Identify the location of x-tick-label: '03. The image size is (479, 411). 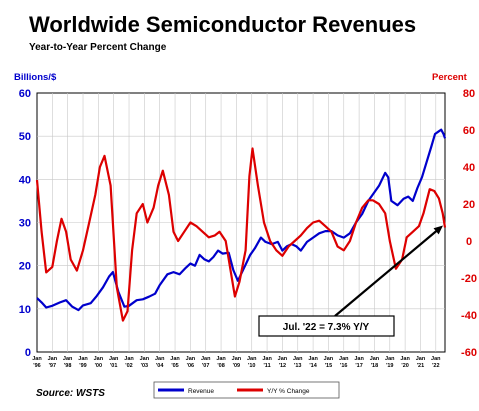
(144, 366).